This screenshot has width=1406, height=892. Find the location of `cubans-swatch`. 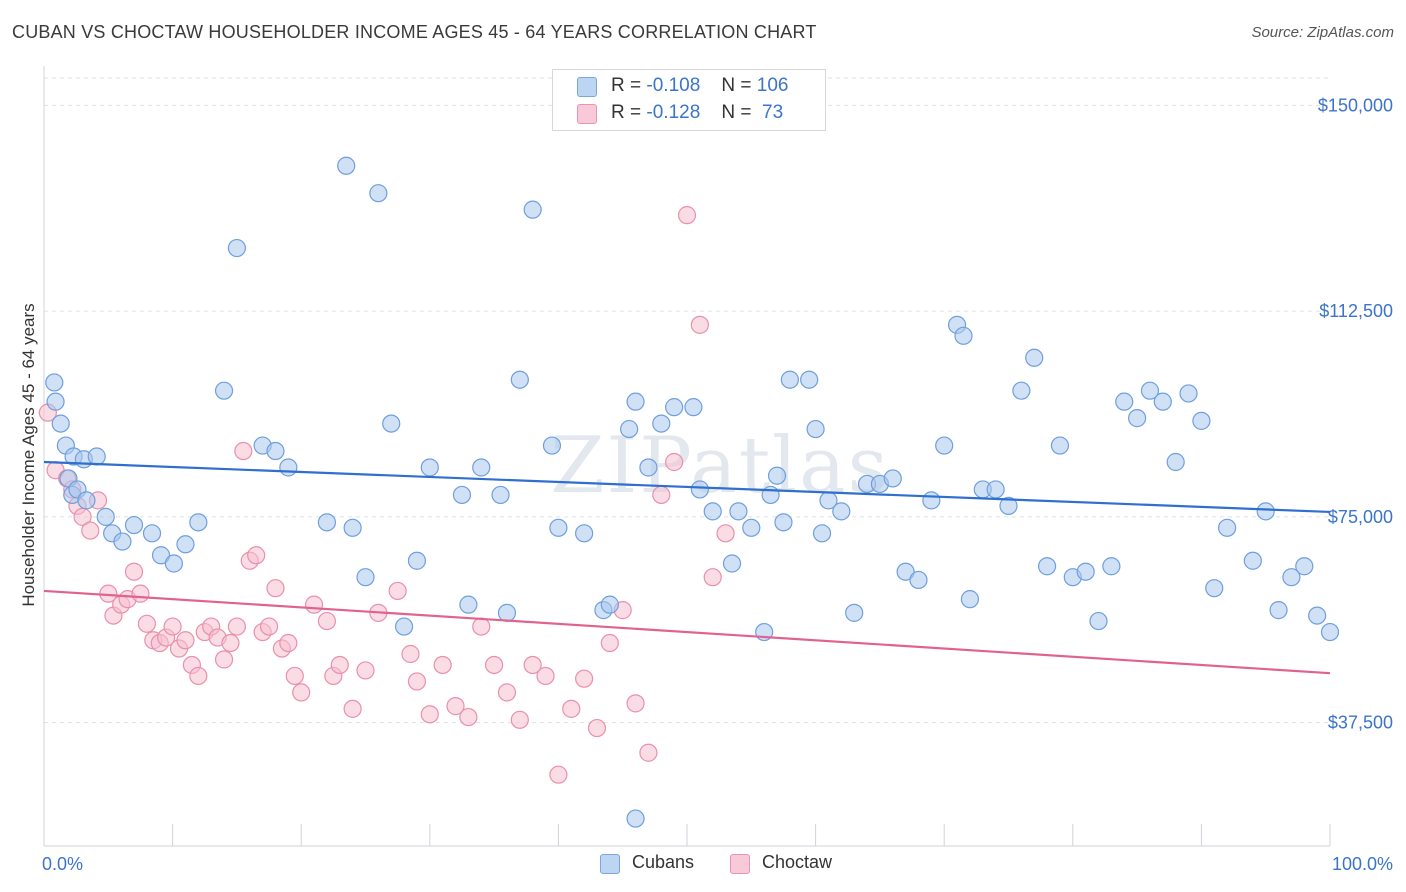

cubans-swatch is located at coordinates (610, 864).